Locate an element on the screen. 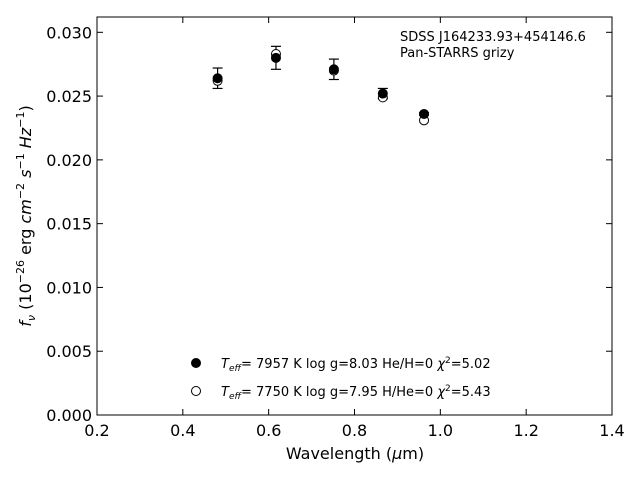  x-axis-label: Wavelength (μm) is located at coordinates (355, 453).